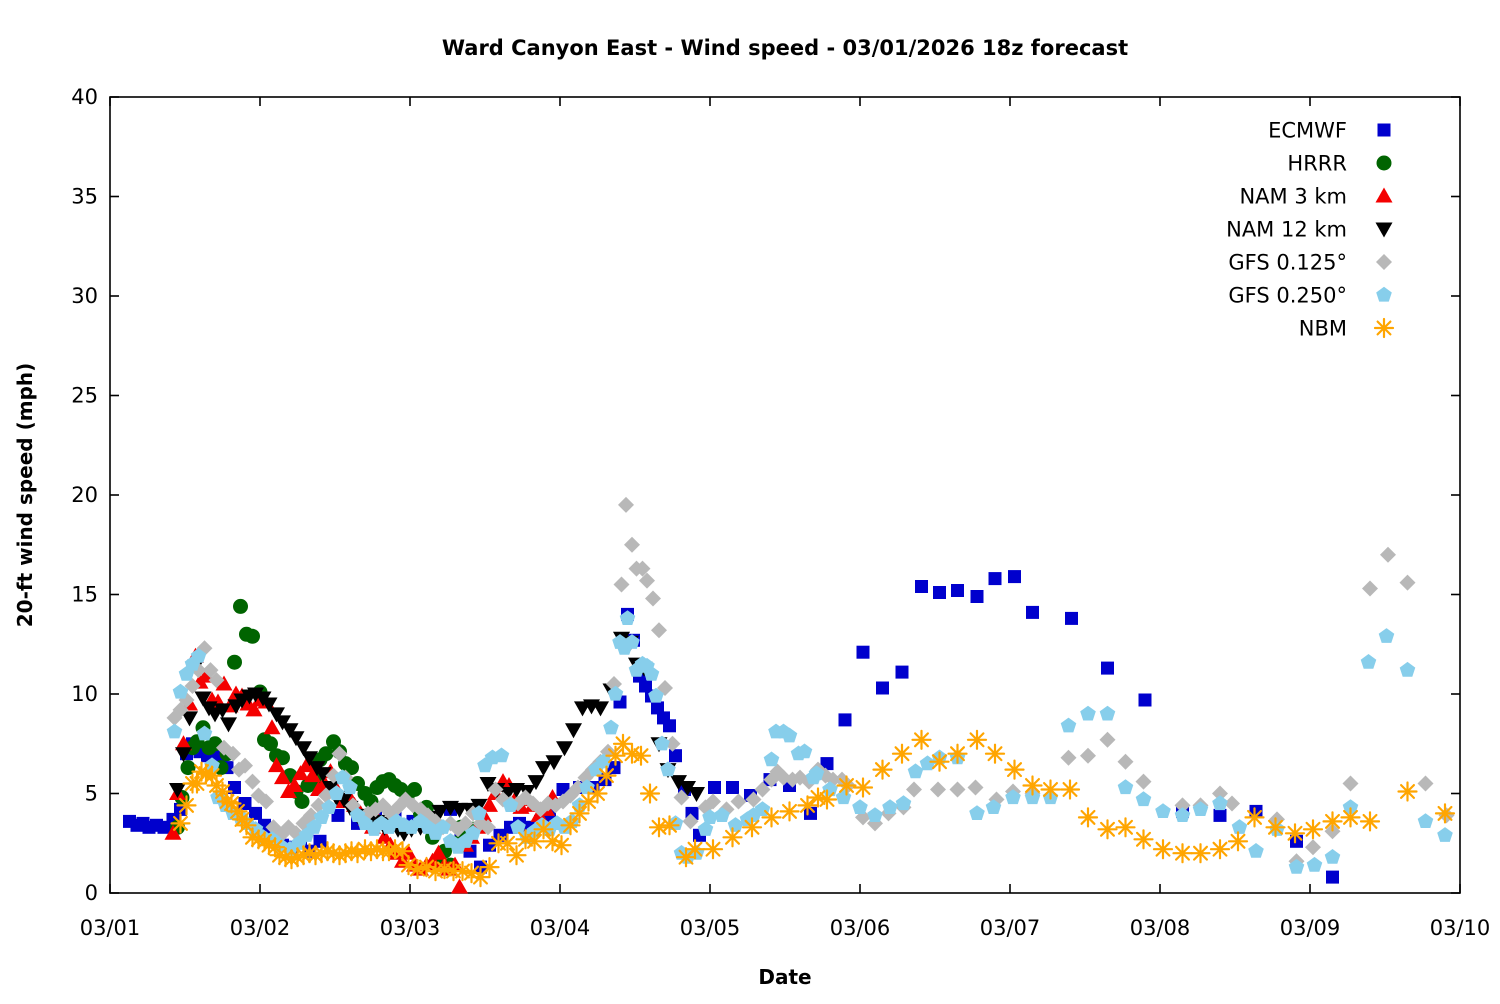 This screenshot has width=1500, height=1004. I want to click on x-tick-label: 03/03, so click(410, 928).